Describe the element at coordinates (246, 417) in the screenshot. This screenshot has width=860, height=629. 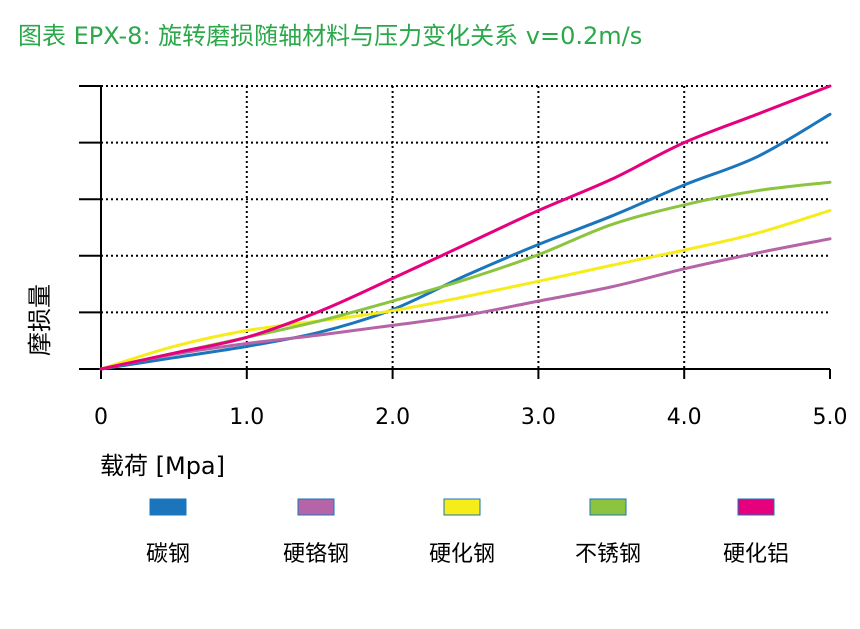
I see `x-tick-label: 1.0` at that location.